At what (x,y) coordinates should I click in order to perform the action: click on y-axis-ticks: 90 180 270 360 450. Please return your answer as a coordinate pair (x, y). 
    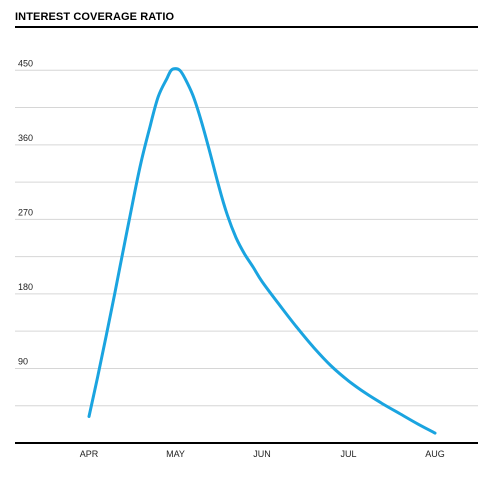
    Looking at the image, I should click on (25, 212).